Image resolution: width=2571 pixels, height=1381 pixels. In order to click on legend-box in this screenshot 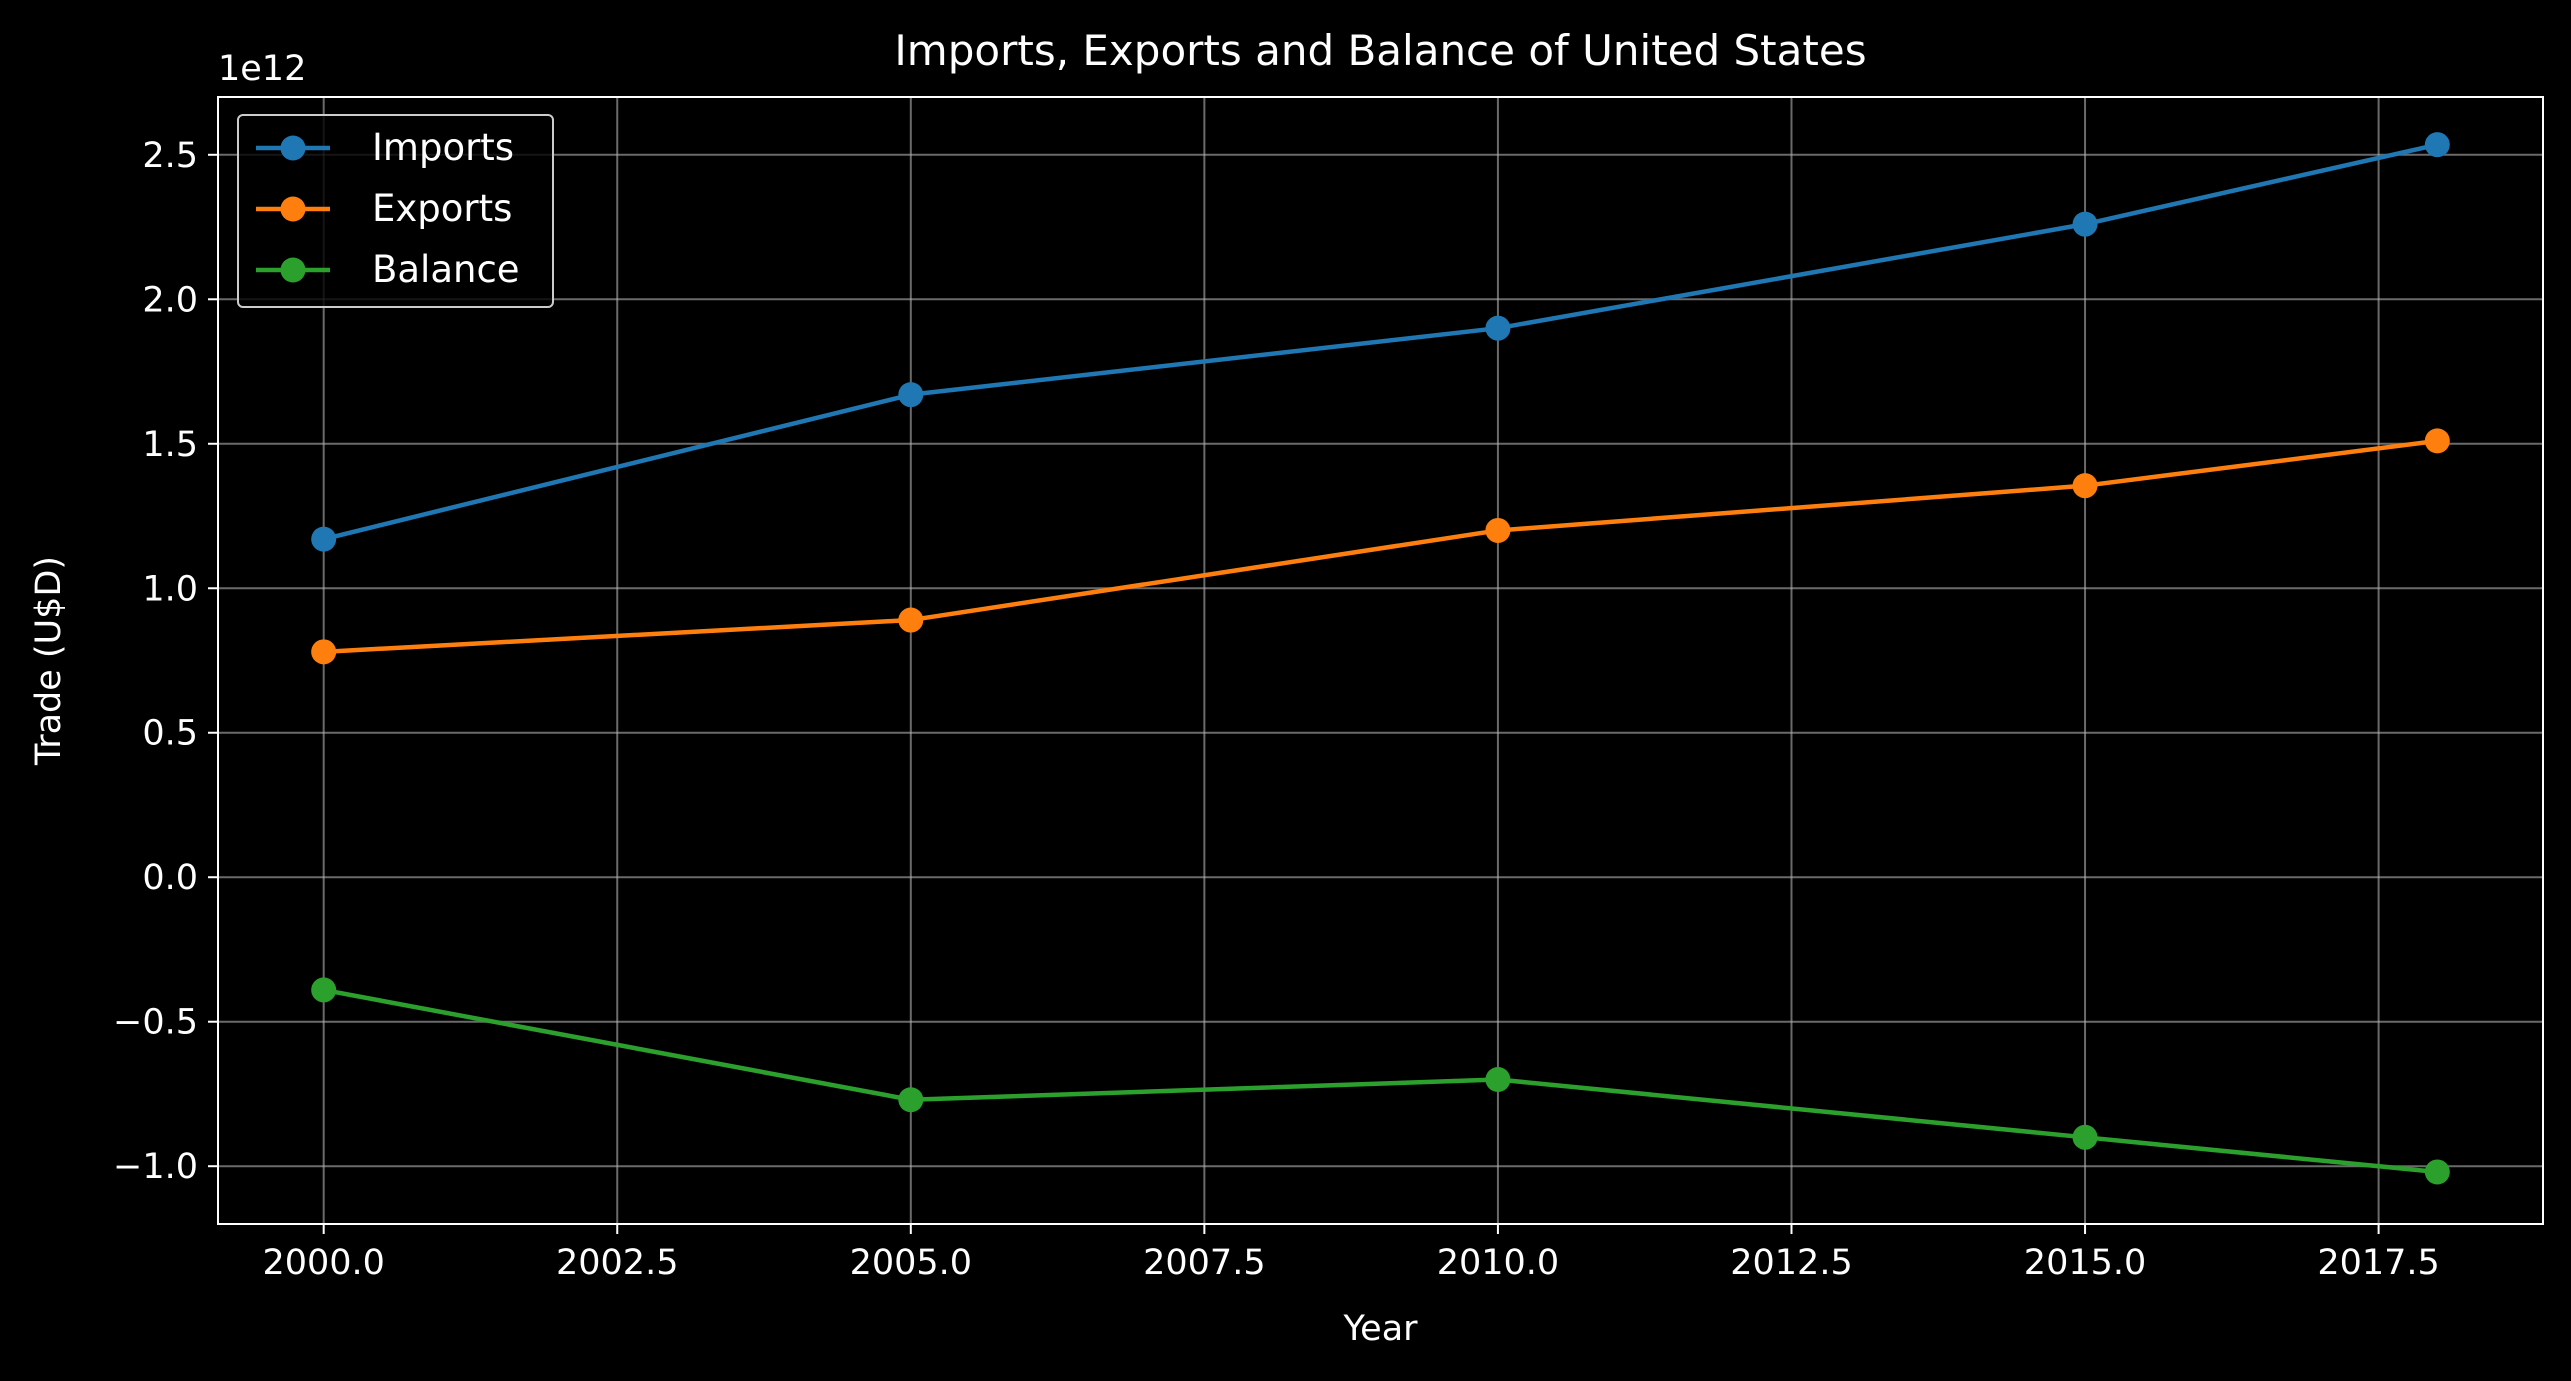, I will do `click(395, 211)`.